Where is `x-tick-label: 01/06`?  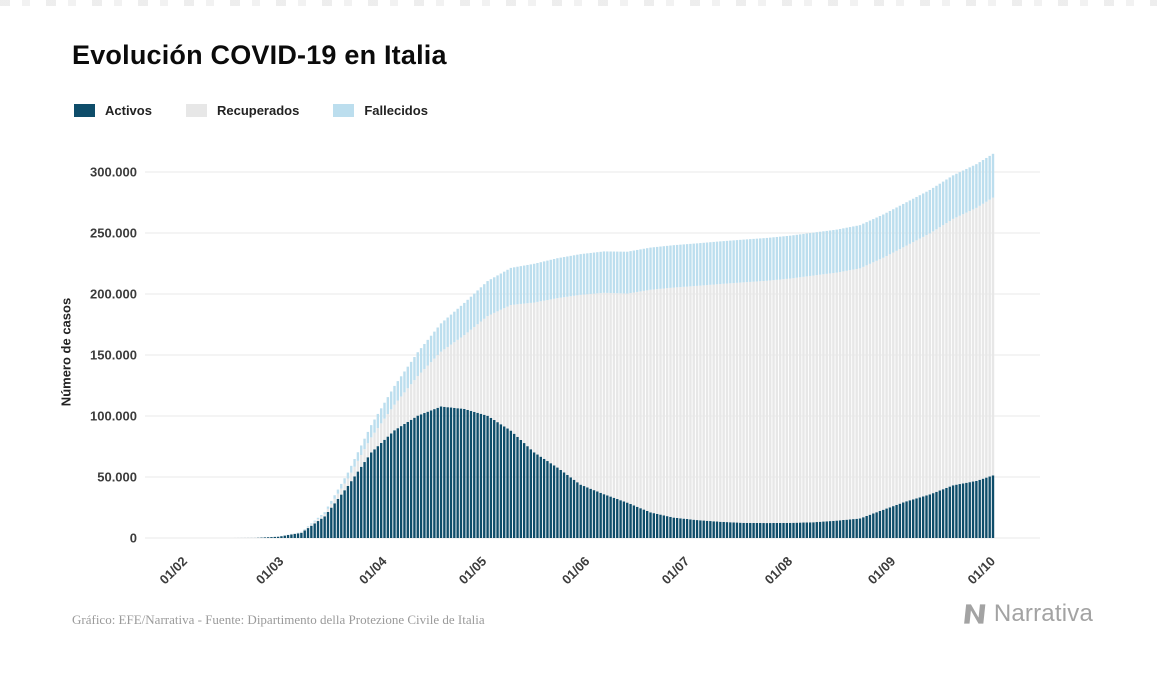
x-tick-label: 01/06 is located at coordinates (576, 571).